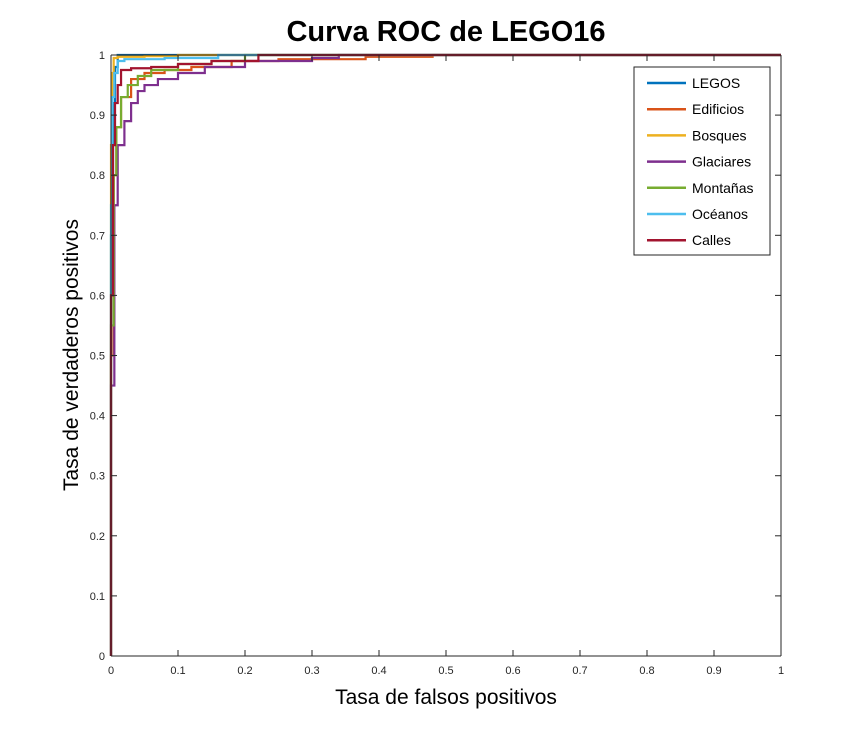 This screenshot has width=864, height=737. What do you see at coordinates (97, 597) in the screenshot?
I see `y-tick-label: 0.1` at bounding box center [97, 597].